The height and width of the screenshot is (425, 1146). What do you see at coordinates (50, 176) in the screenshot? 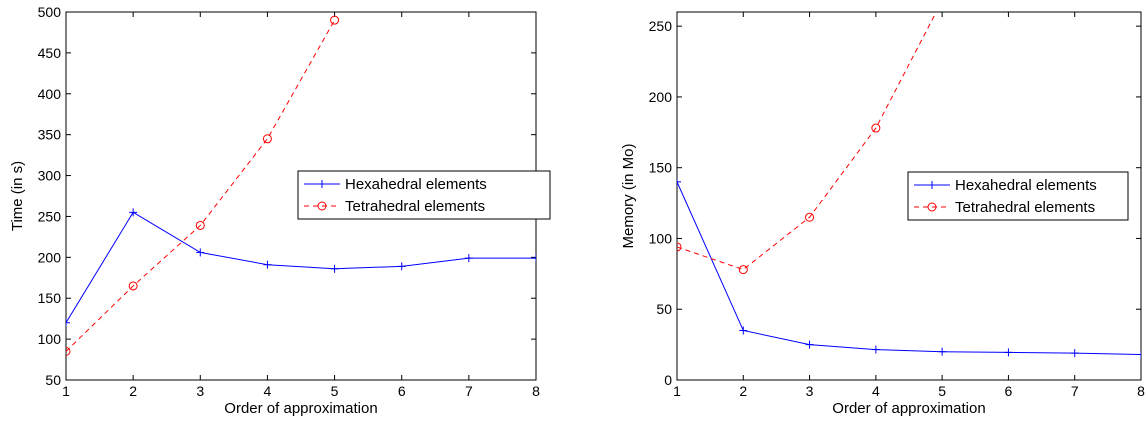
I see `y-tick-label: 300` at bounding box center [50, 176].